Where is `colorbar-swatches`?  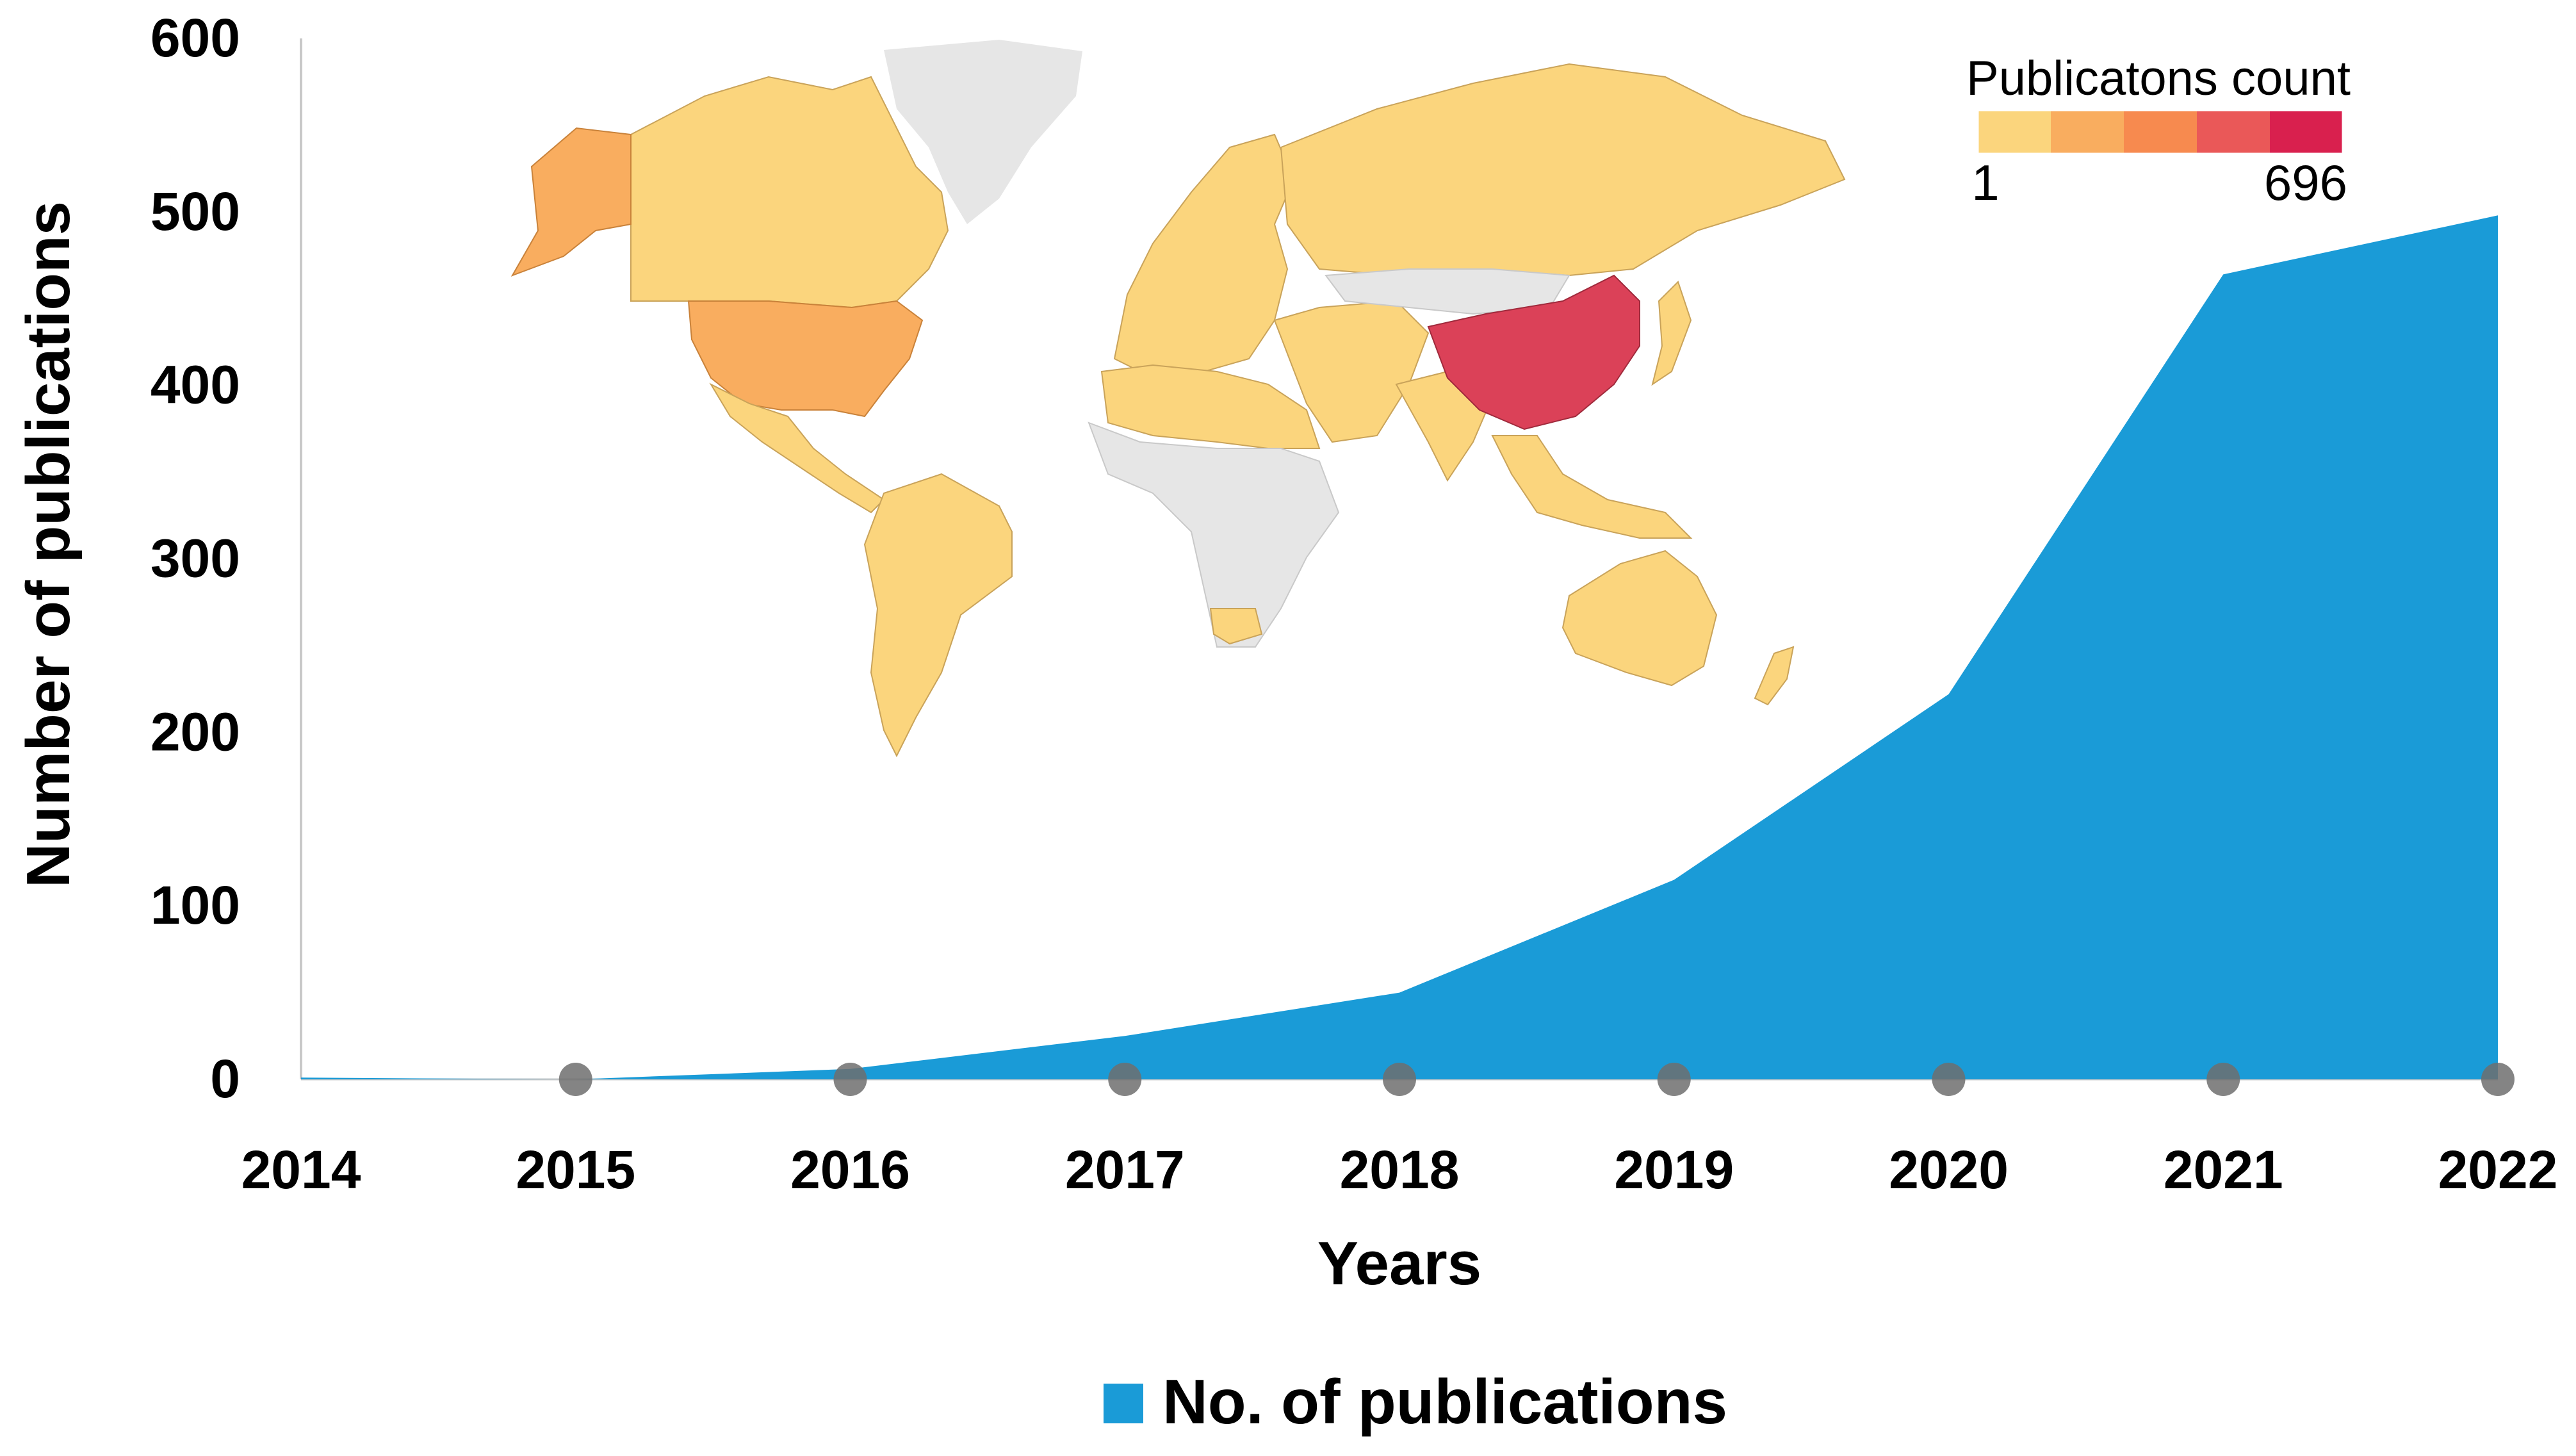 colorbar-swatches is located at coordinates (2161, 132).